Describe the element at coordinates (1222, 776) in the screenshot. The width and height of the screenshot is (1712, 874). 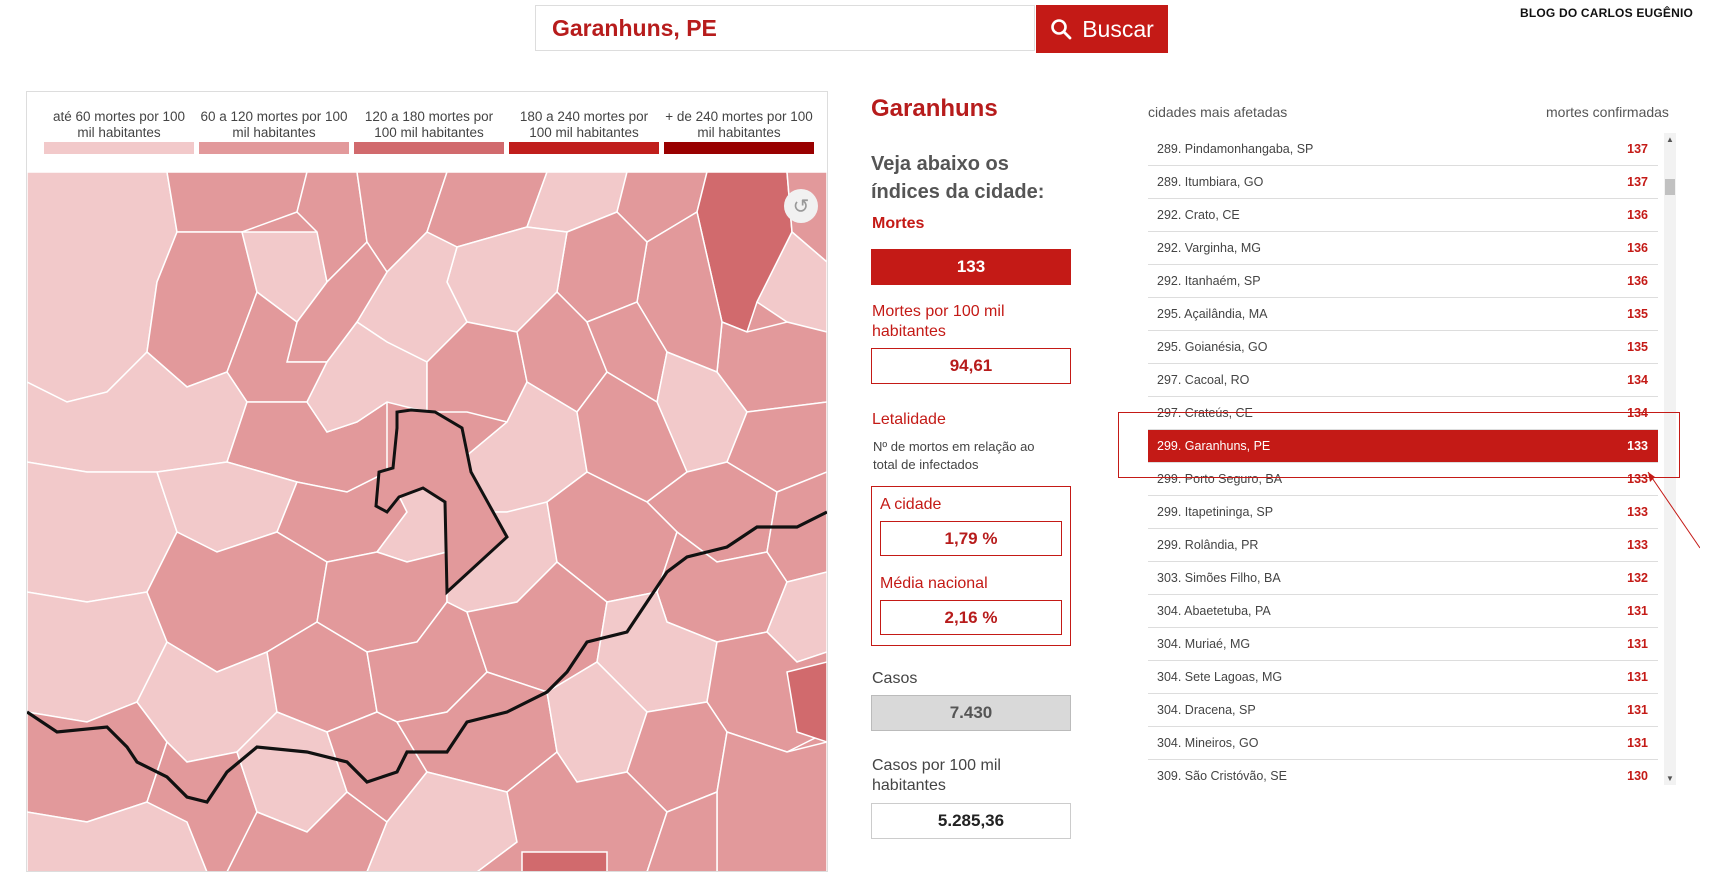
I see `ranking-city-name: 309. São Cristóvão, SE` at that location.